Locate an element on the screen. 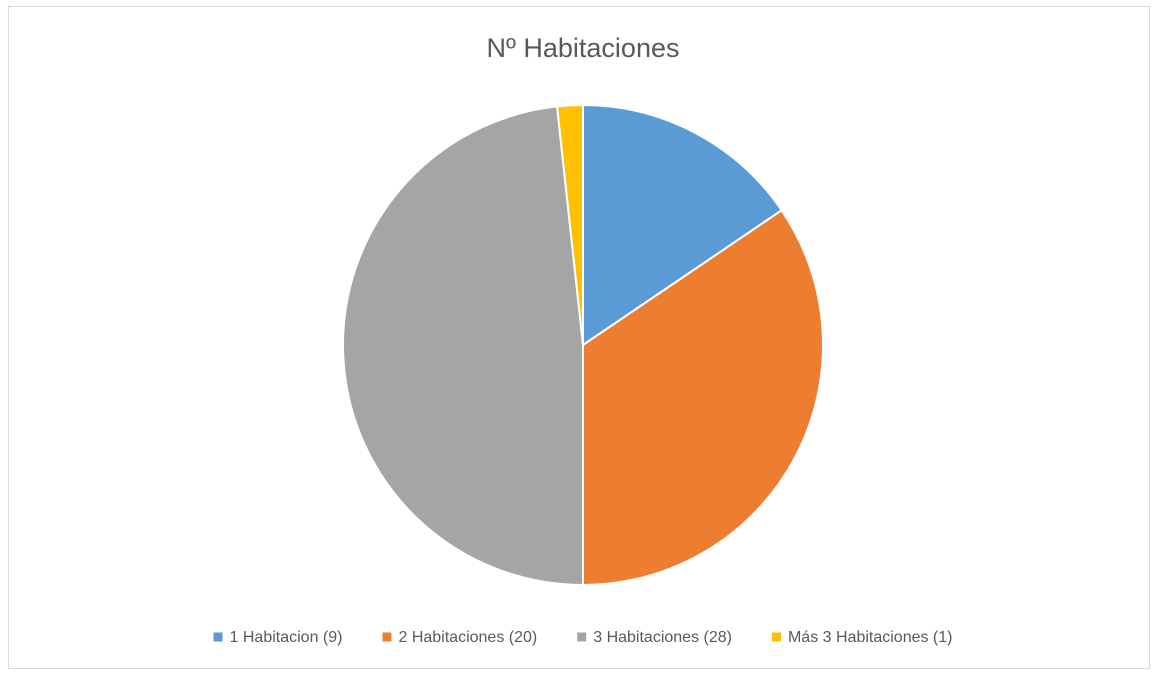  chart-title: Nº Habitaciones is located at coordinates (583, 48).